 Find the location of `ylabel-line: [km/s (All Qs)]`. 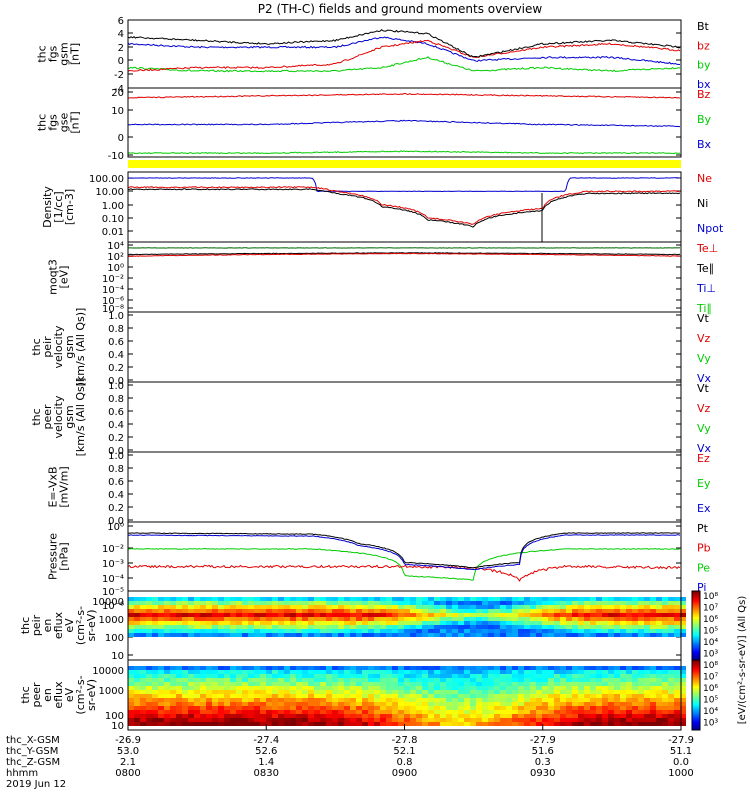

ylabel-line: [km/s (All Qs)] is located at coordinates (80, 417).